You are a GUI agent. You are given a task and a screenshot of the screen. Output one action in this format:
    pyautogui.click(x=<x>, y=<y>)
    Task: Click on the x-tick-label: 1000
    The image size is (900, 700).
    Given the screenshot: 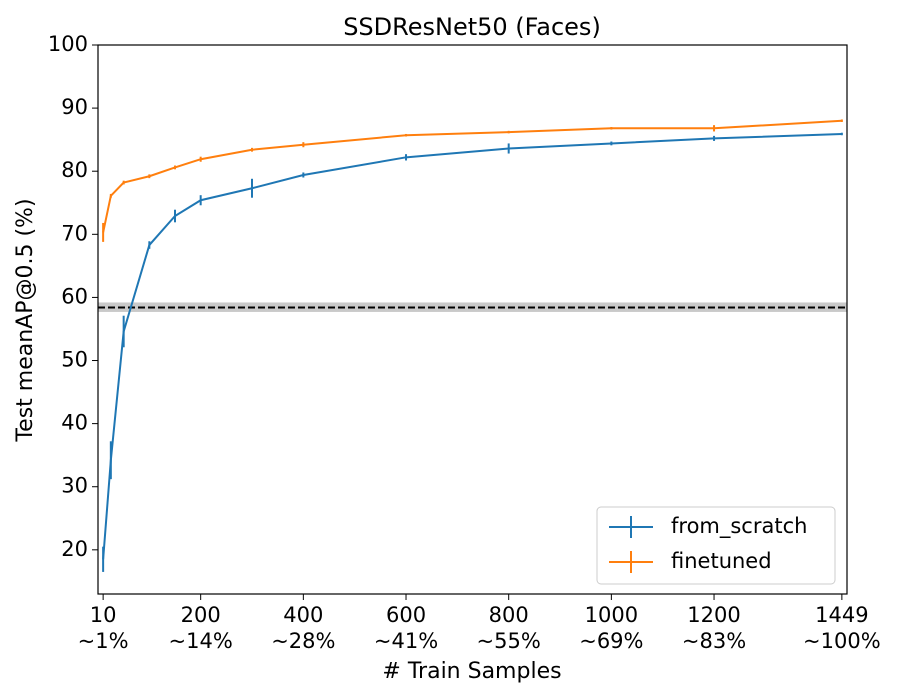 What is the action you would take?
    pyautogui.click(x=611, y=615)
    